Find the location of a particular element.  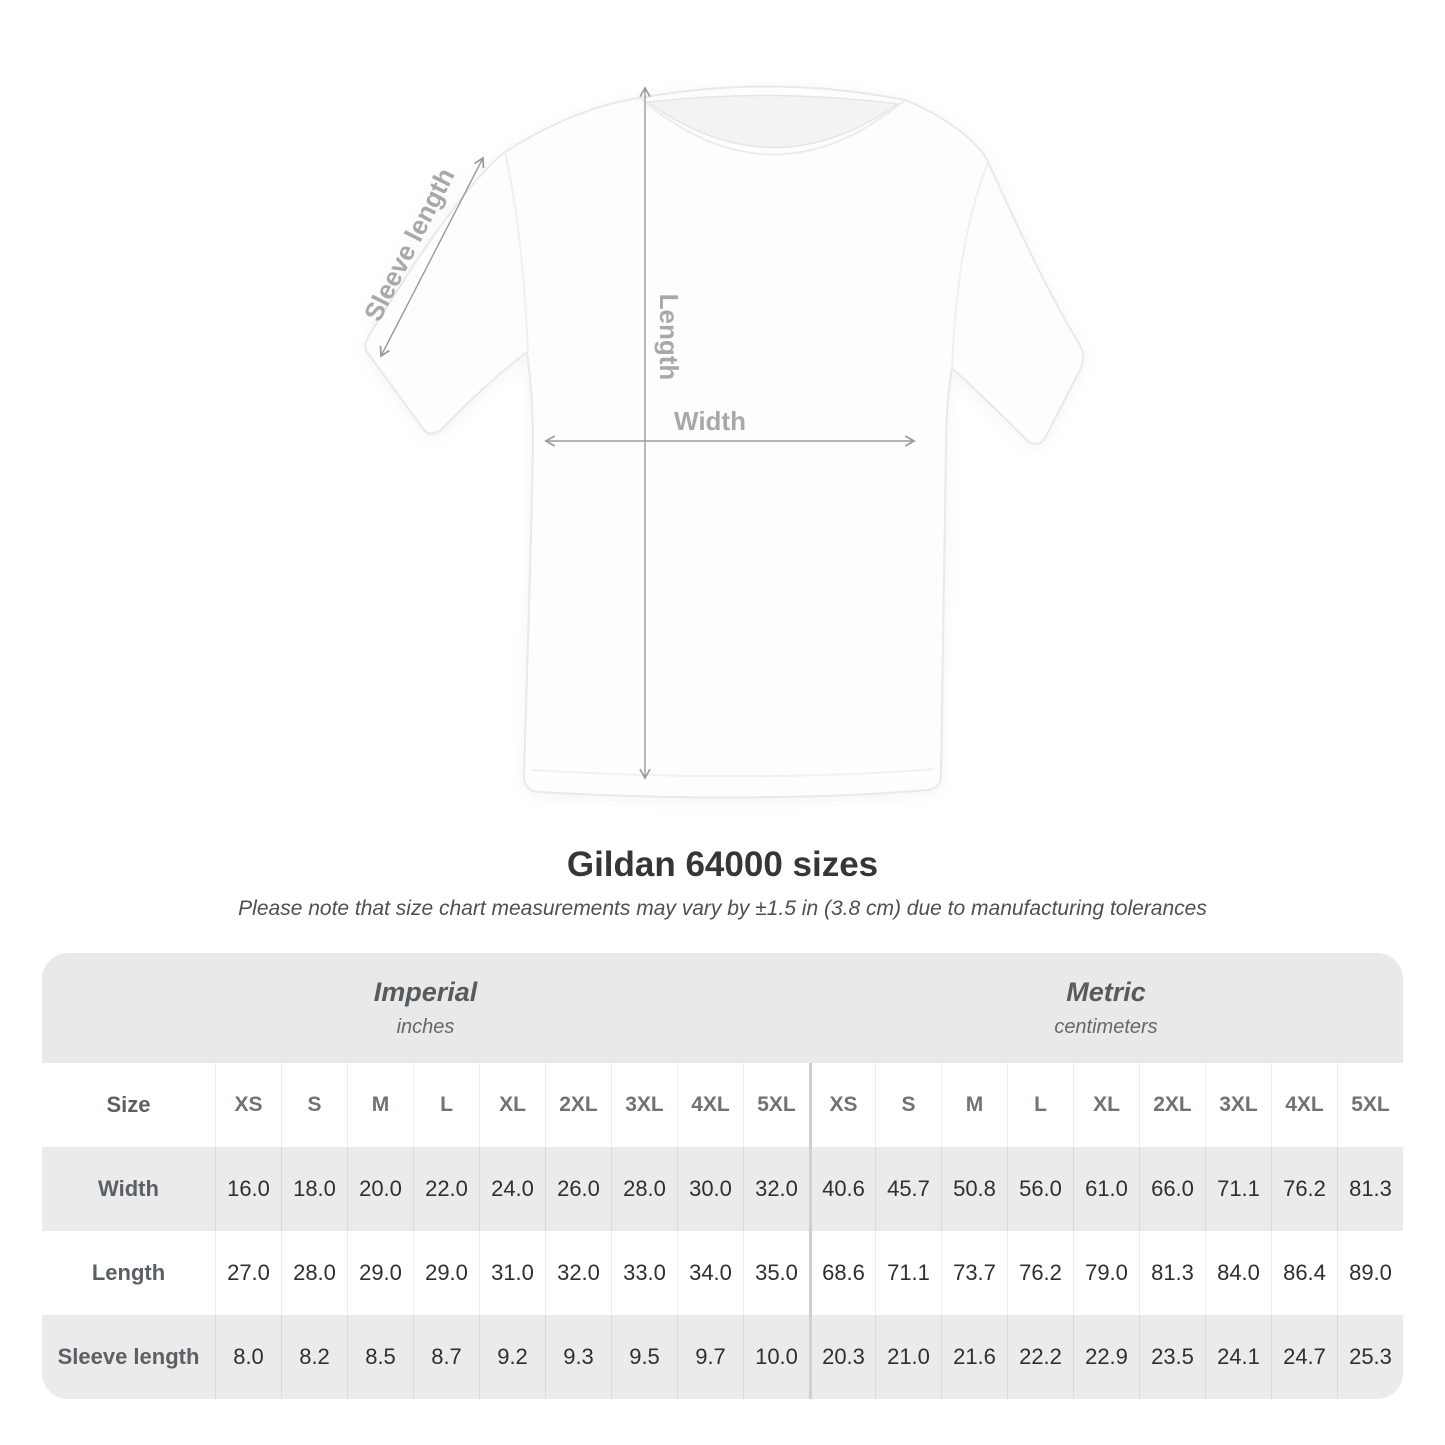

table-cell: 26.0 is located at coordinates (578, 1189).